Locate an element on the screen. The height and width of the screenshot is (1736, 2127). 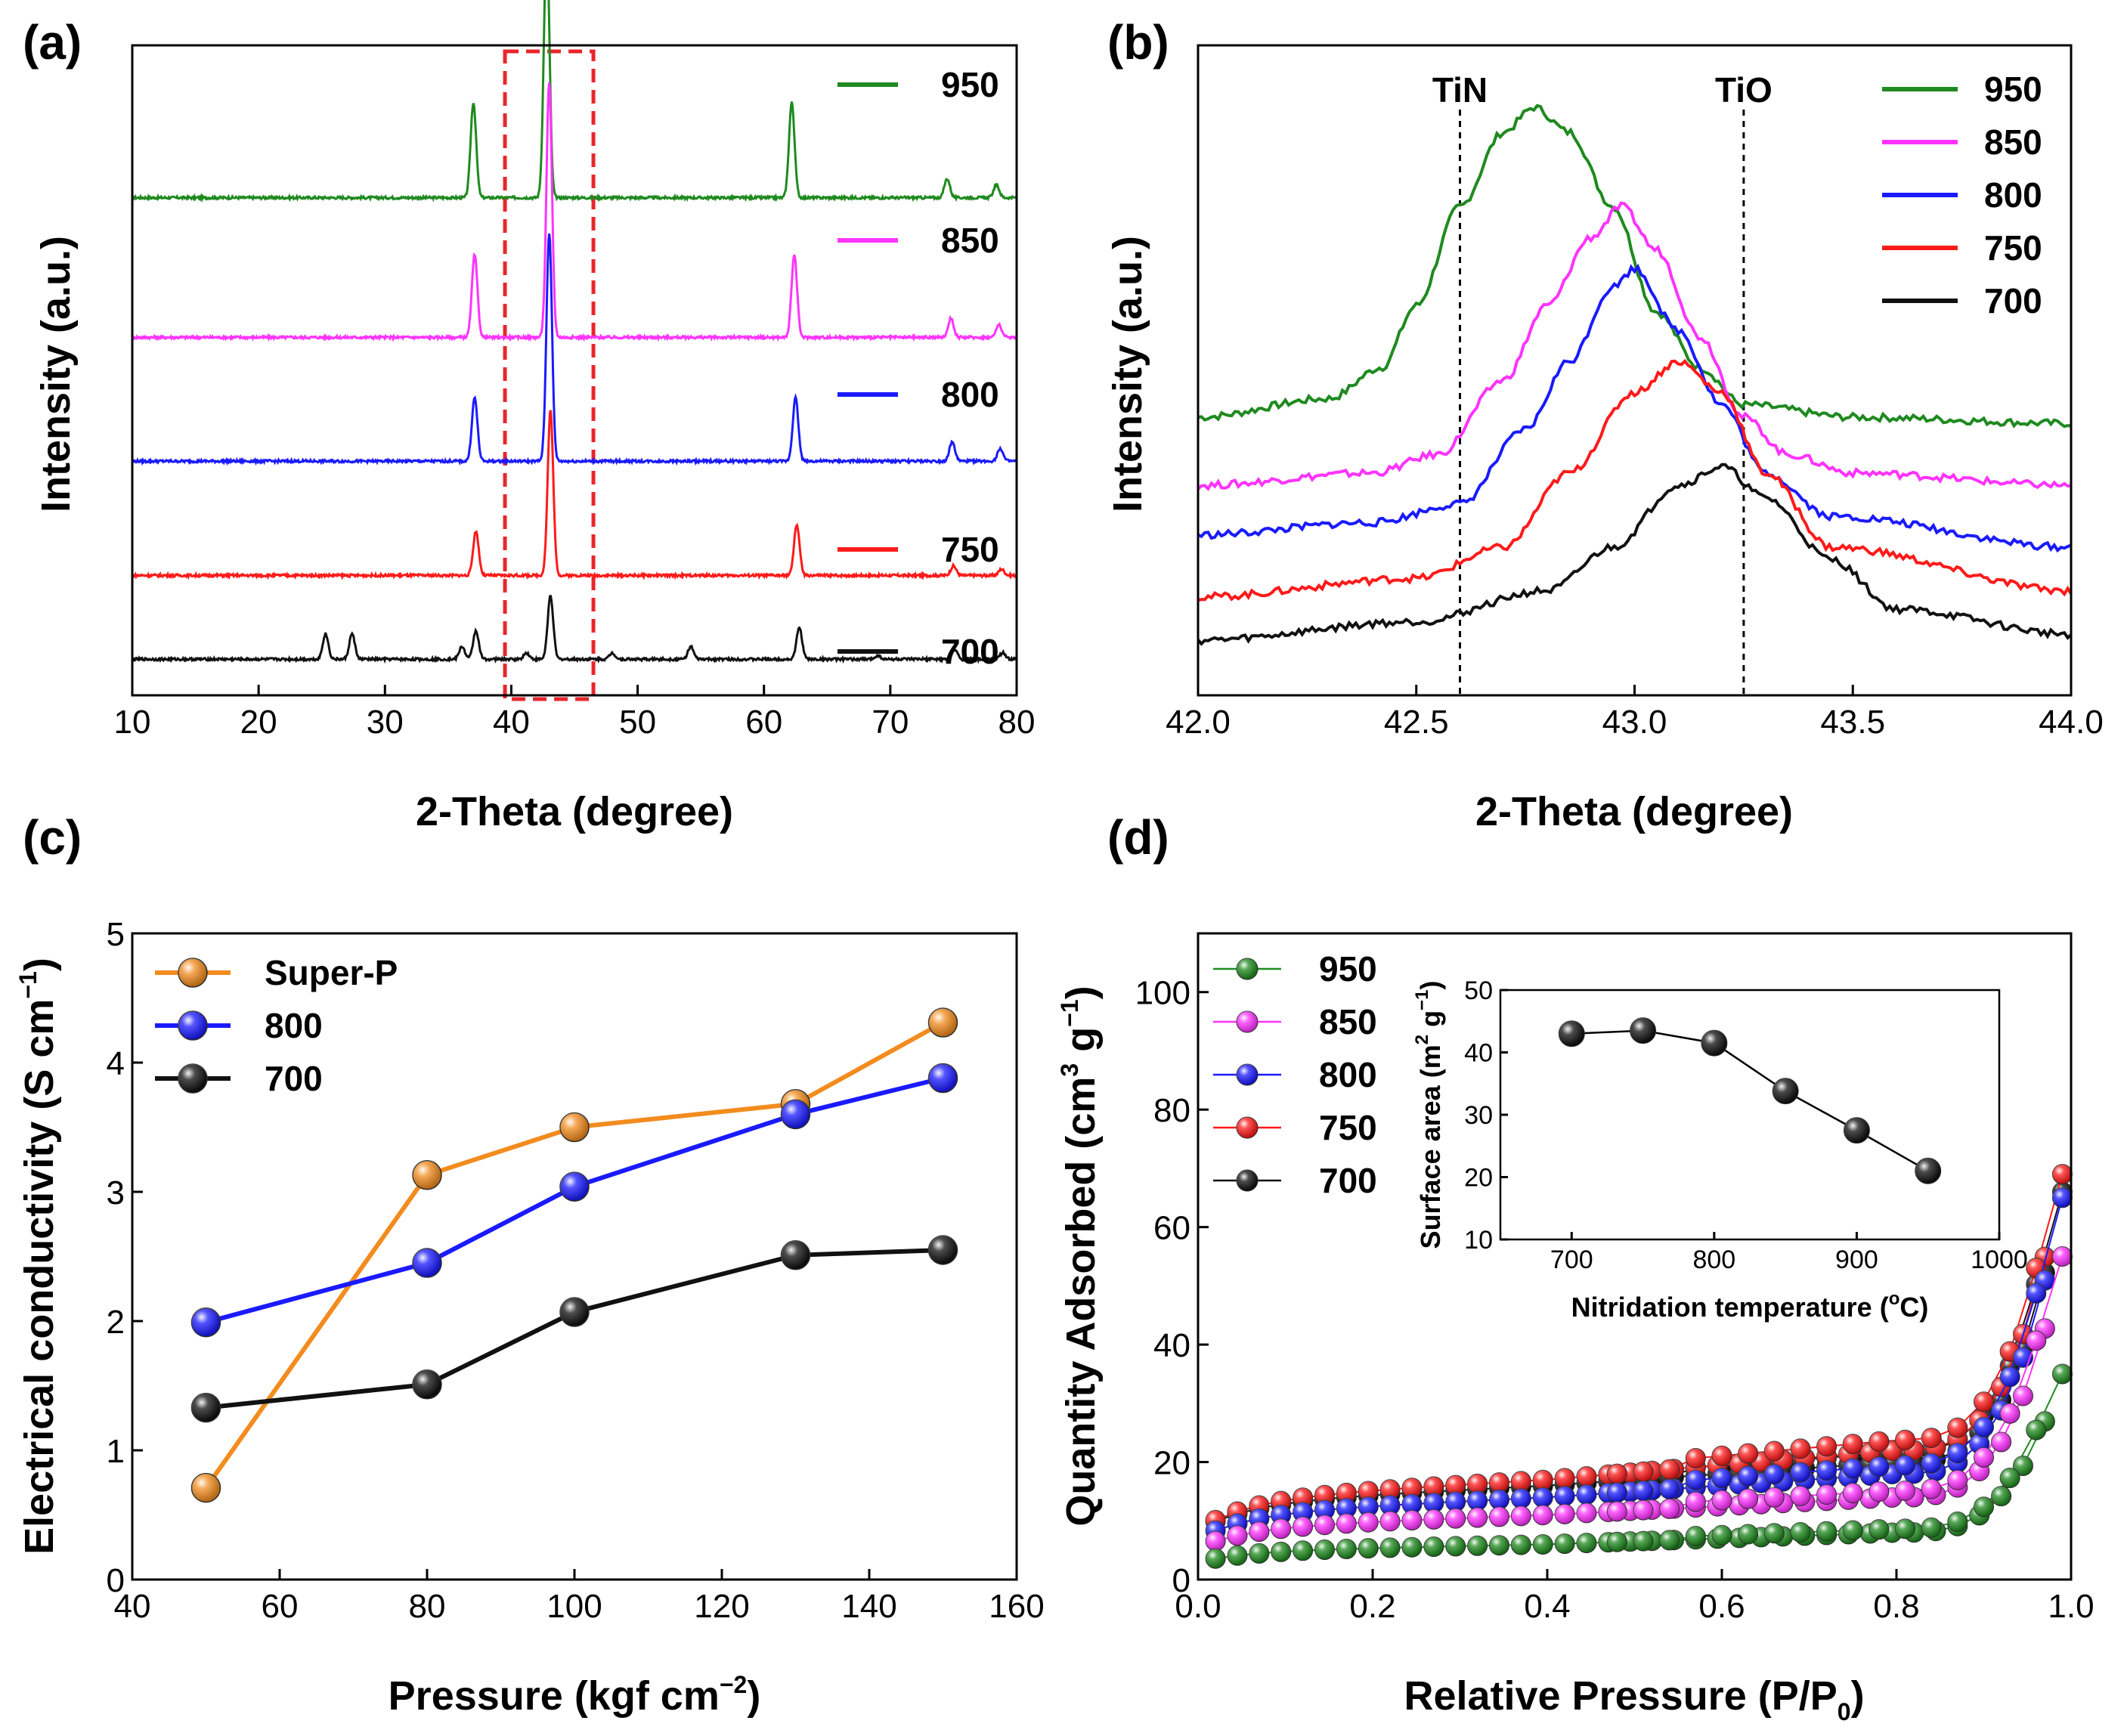
x-tick-label: 1.0 is located at coordinates (2071, 1606).